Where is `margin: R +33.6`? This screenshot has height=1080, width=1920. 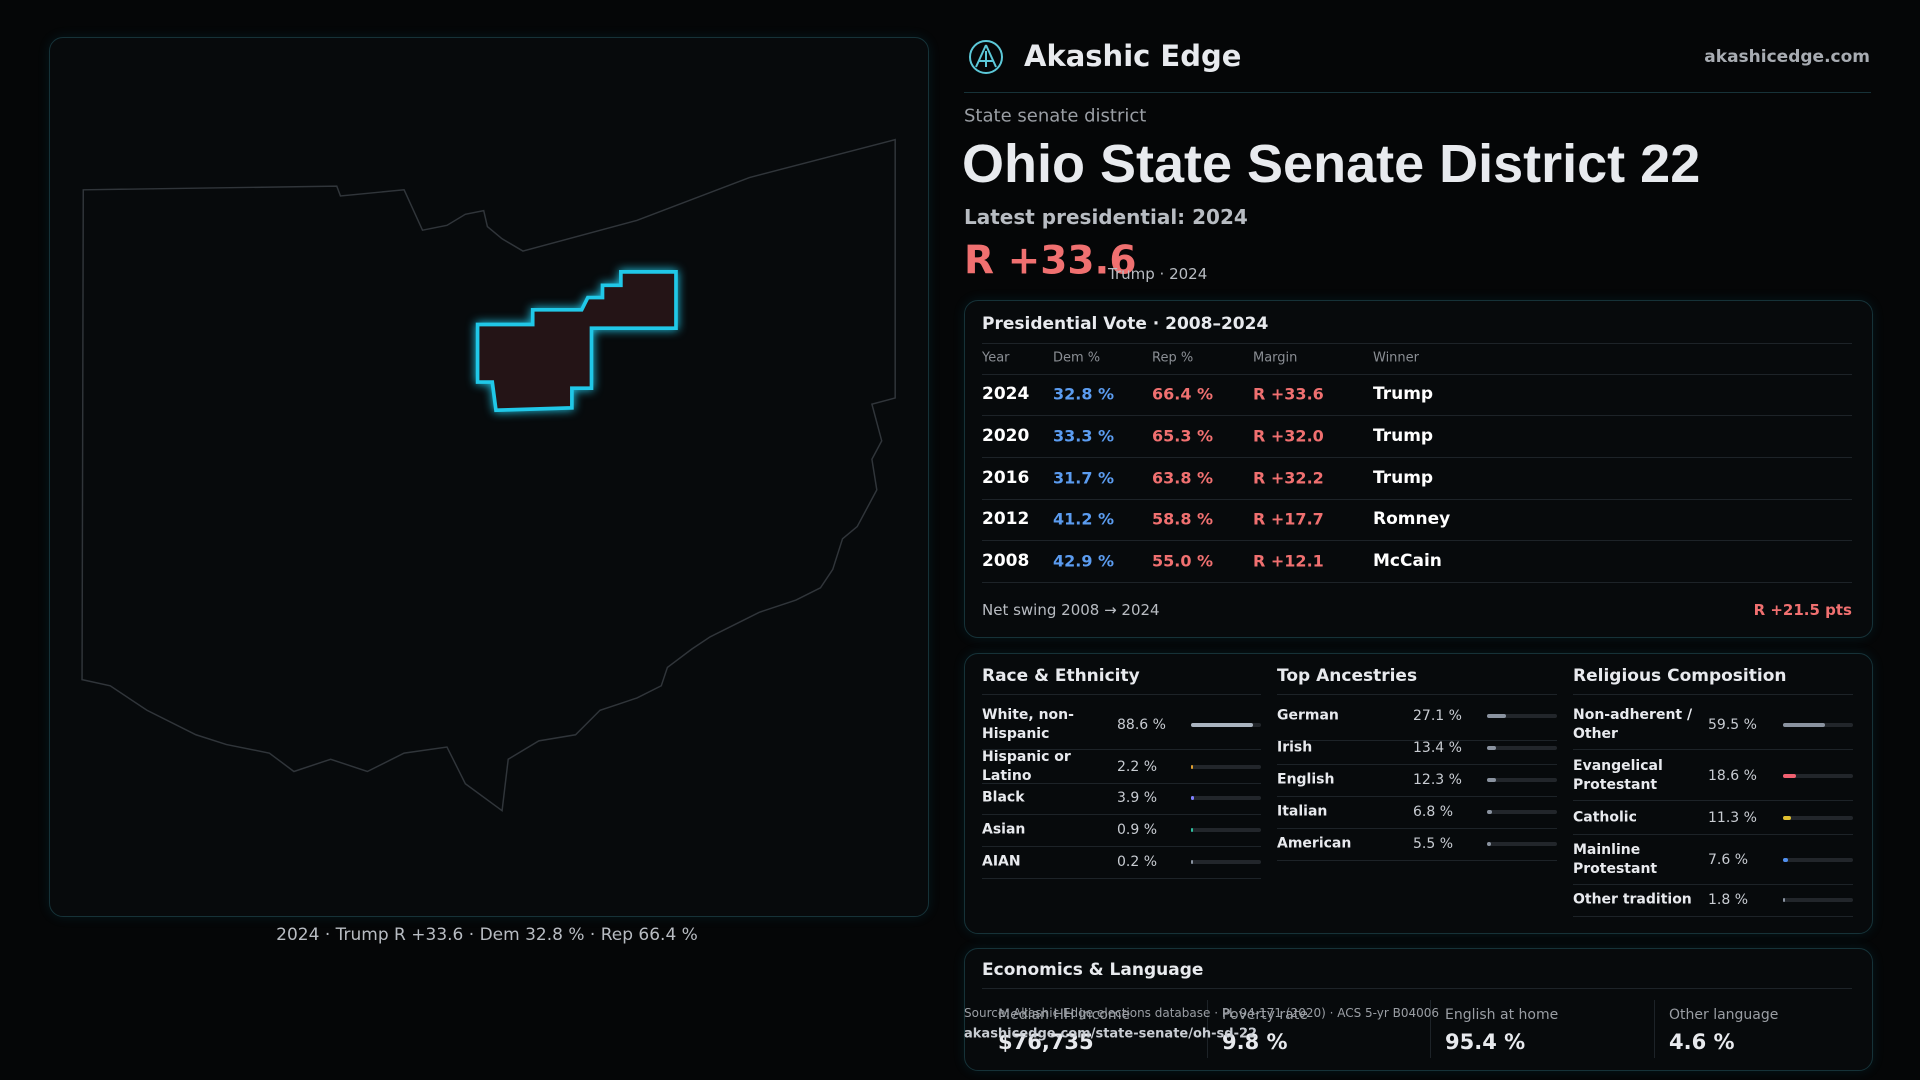 margin: R +33.6 is located at coordinates (1050, 261).